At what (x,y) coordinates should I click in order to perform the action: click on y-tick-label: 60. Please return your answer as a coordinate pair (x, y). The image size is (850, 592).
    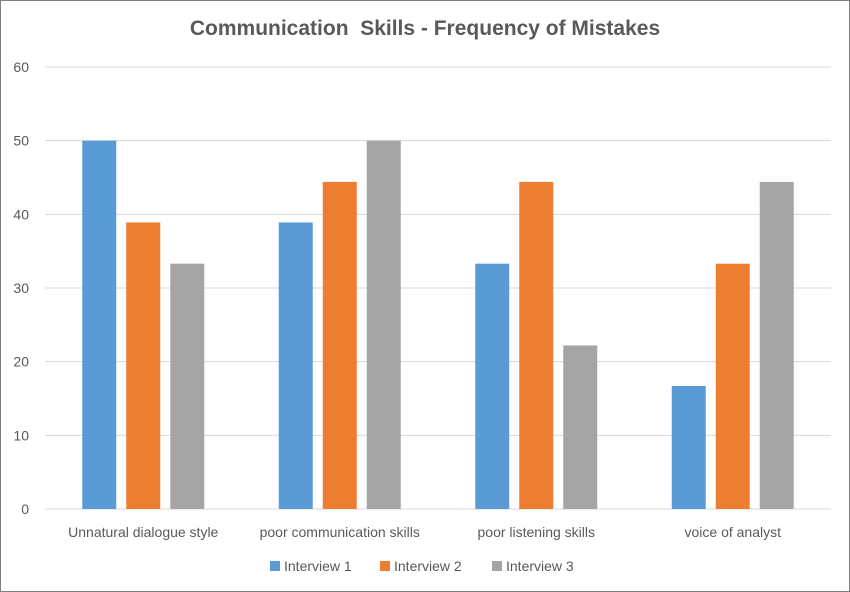
    Looking at the image, I should click on (21, 67).